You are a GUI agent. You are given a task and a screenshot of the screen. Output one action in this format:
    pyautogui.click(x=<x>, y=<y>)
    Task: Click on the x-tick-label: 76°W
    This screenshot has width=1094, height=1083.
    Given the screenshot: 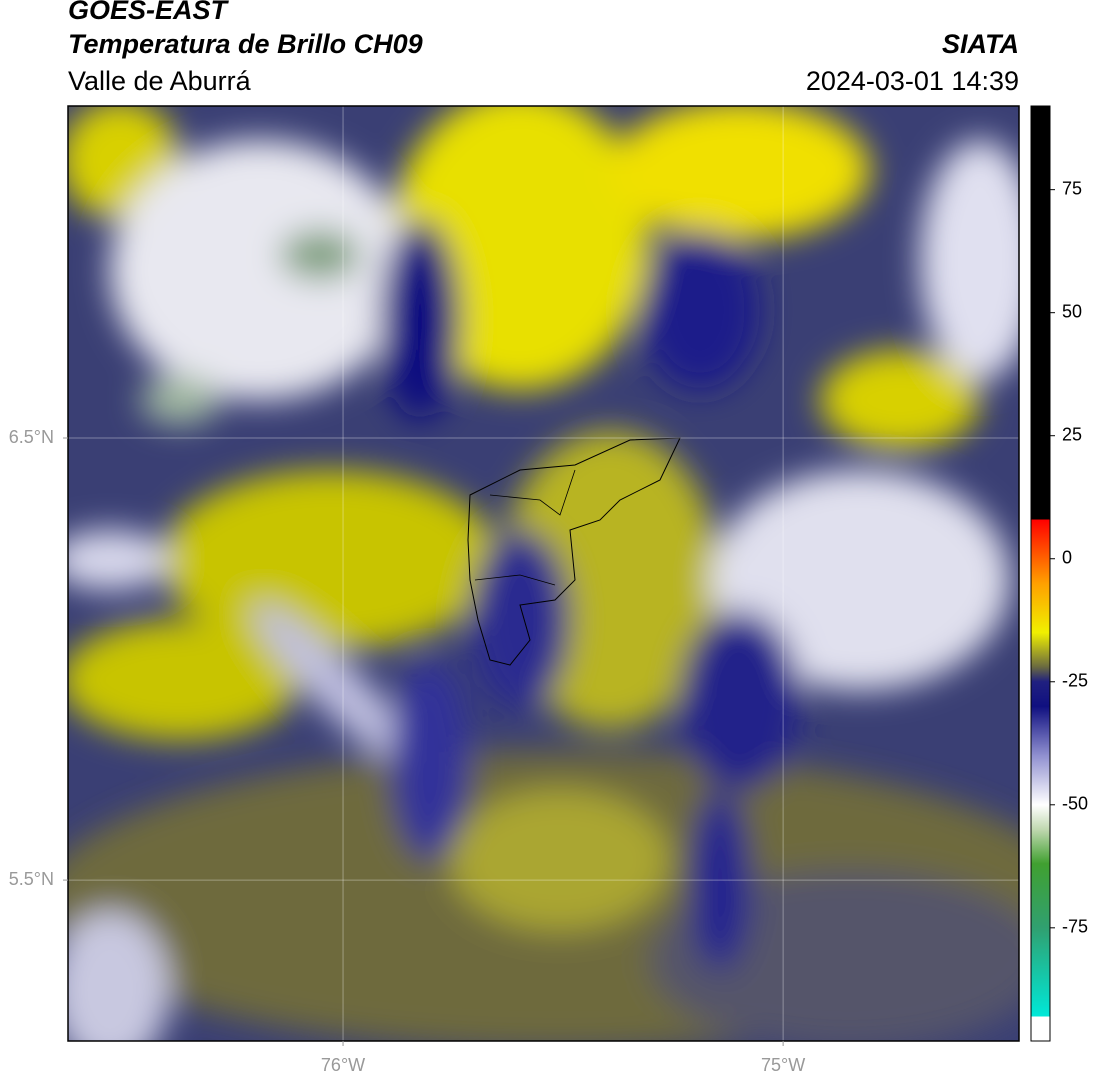 What is the action you would take?
    pyautogui.click(x=343, y=1065)
    